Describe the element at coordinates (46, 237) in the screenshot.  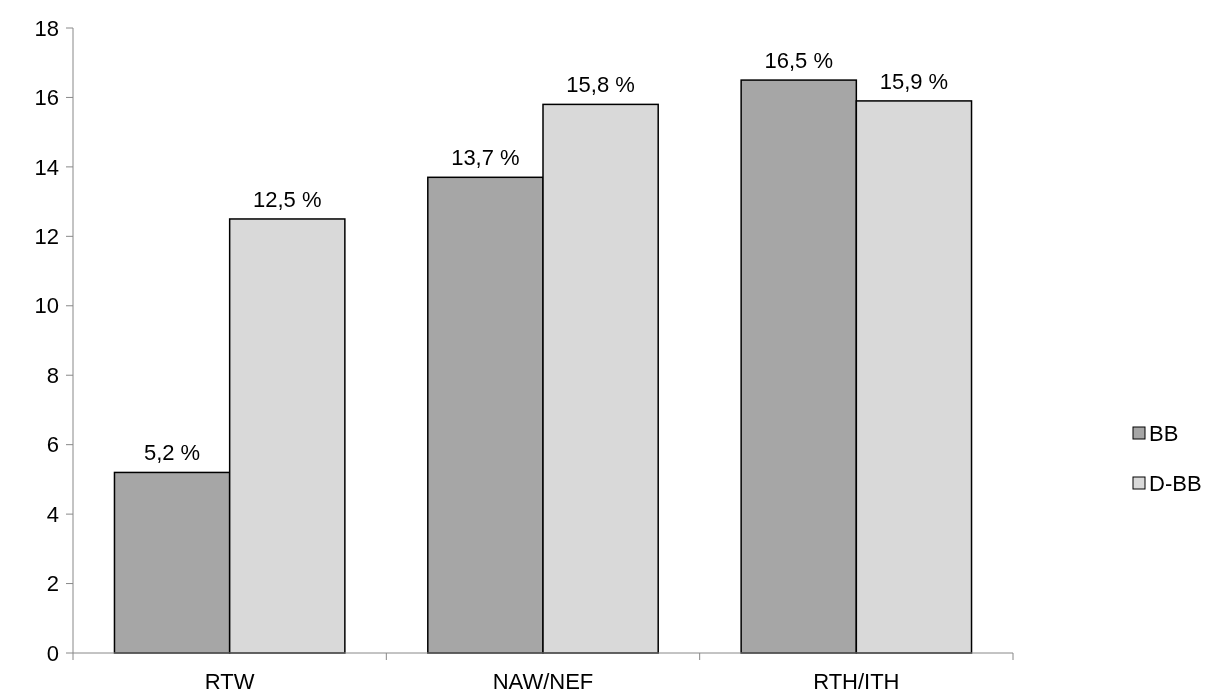
I see `y-tick-label: 12` at that location.